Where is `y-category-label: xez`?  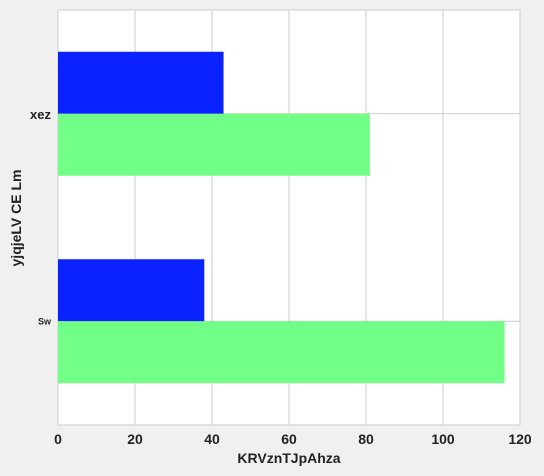
y-category-label: xez is located at coordinates (40, 114).